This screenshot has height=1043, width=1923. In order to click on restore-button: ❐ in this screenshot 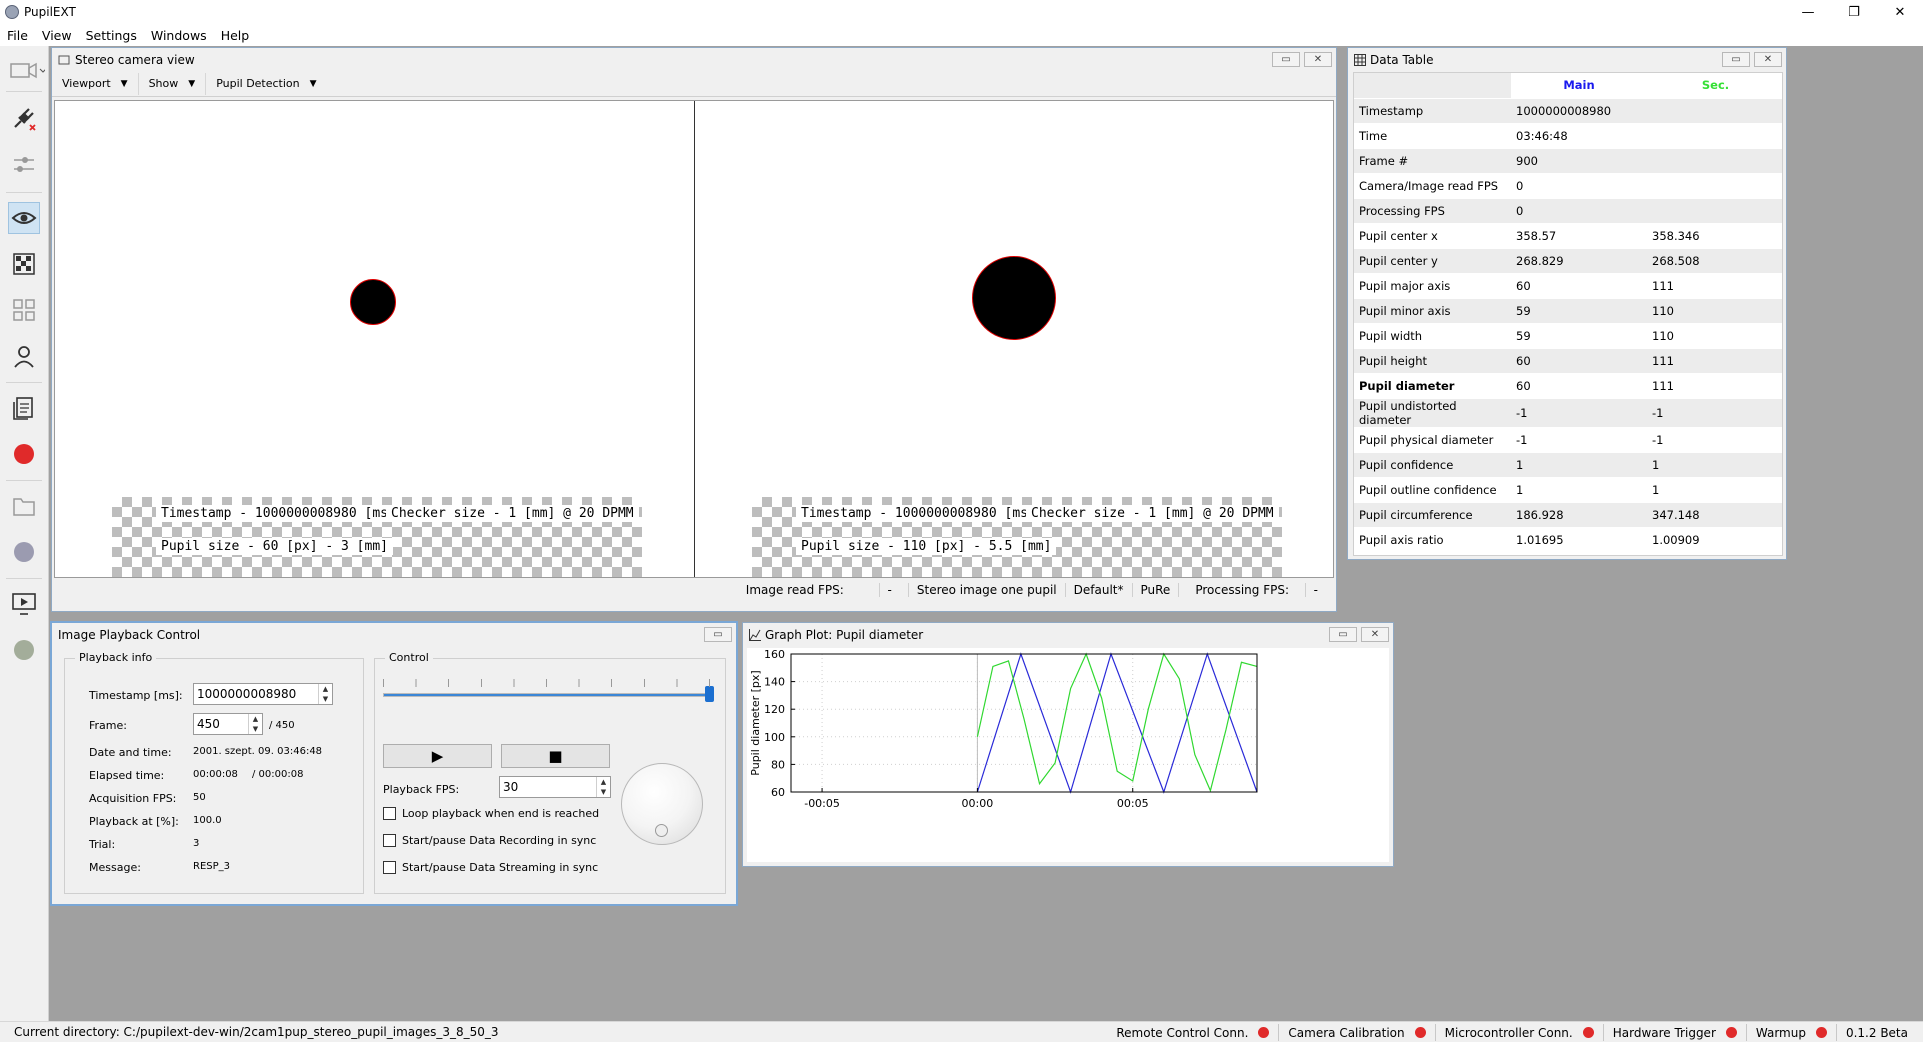, I will do `click(1854, 12)`.